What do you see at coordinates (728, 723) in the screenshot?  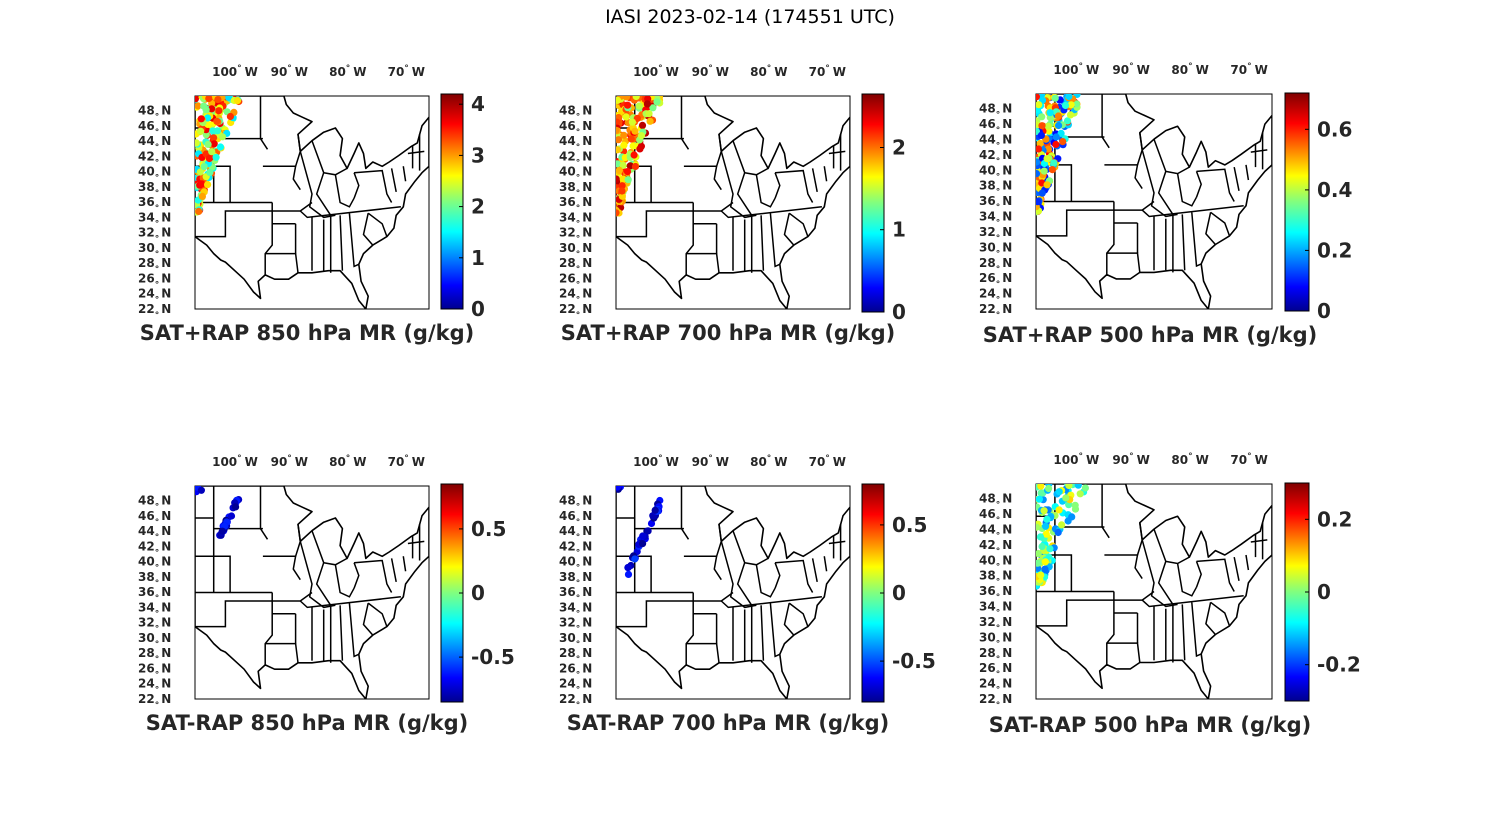 I see `panel-title: SAT-RAP 700 hPa MR (g/kg)` at bounding box center [728, 723].